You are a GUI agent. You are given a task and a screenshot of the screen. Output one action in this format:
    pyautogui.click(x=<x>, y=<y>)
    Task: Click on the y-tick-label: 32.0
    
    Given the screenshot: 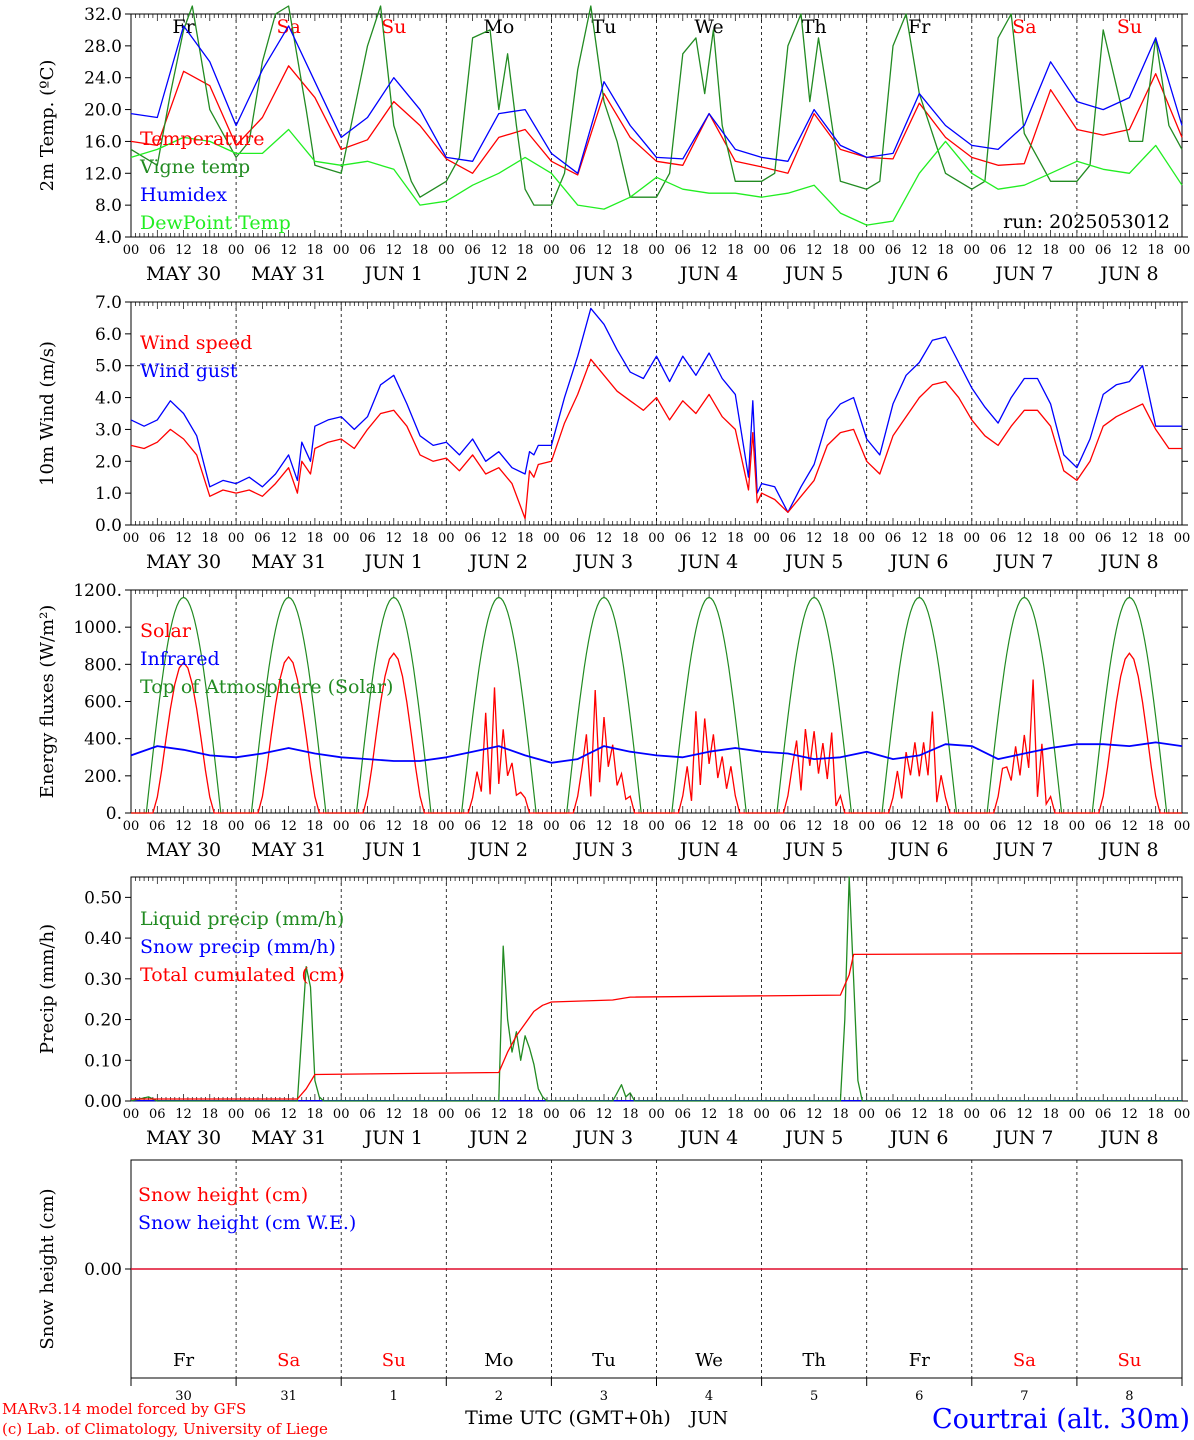 What is the action you would take?
    pyautogui.click(x=103, y=15)
    